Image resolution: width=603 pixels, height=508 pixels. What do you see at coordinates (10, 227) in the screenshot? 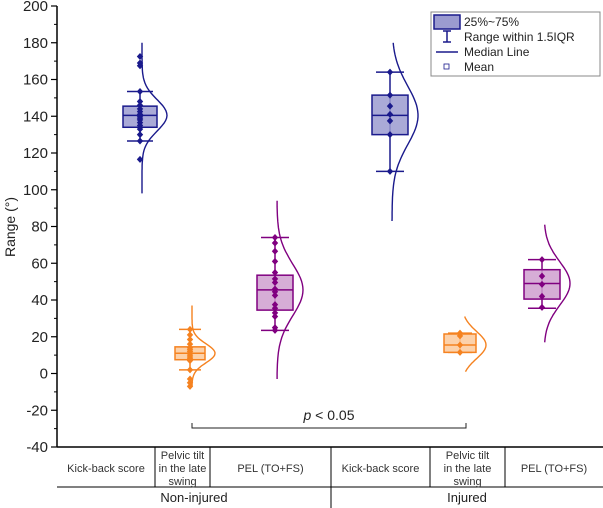
I see `y-axis-label: Range (°)` at bounding box center [10, 227].